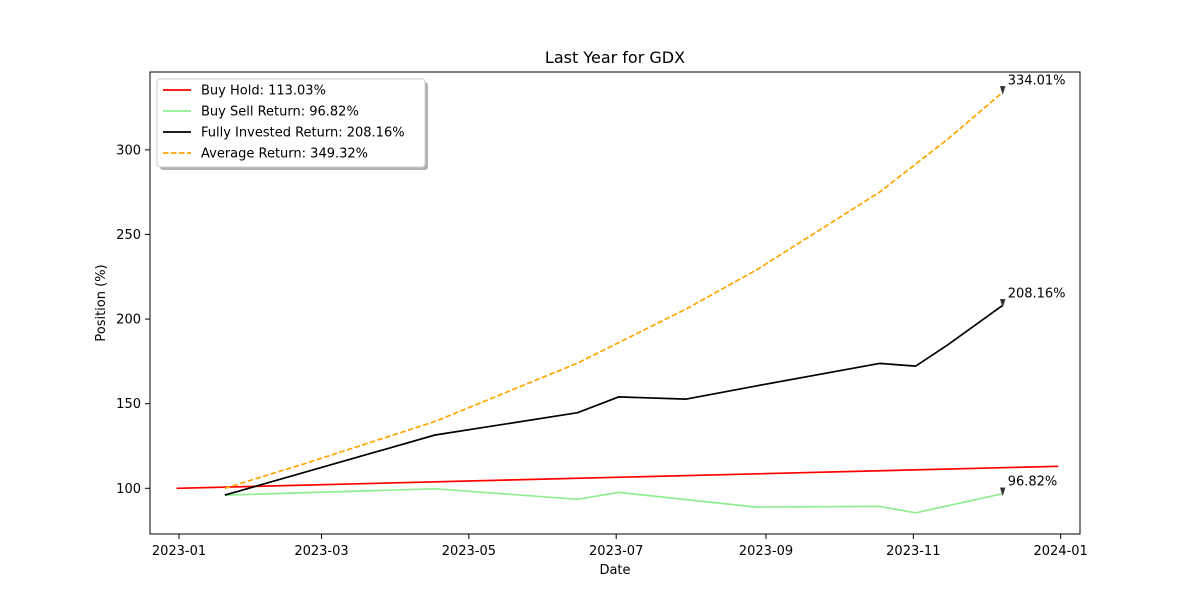 The height and width of the screenshot is (600, 1200). Describe the element at coordinates (263, 91) in the screenshot. I see `legend-entry: Buy Hold: 113.03%` at that location.